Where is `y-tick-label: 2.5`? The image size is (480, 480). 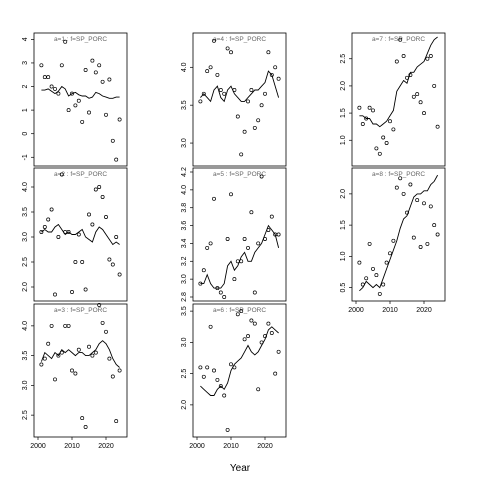
y-tick-label: 2.5 is located at coordinates (184, 374).